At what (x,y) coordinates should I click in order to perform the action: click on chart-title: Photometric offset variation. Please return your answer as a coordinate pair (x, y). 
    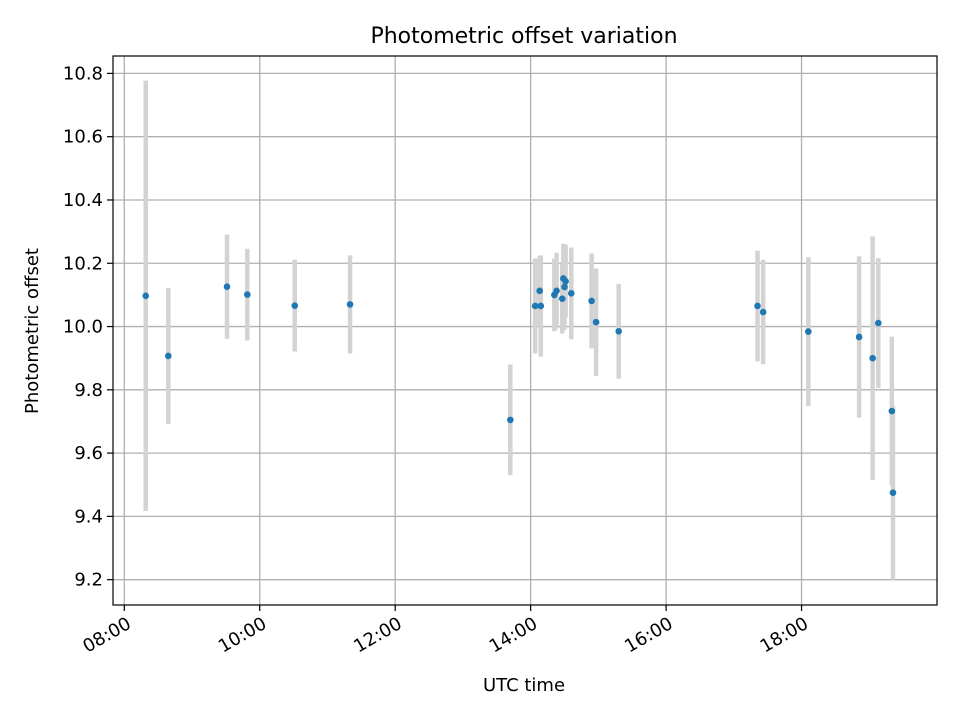
    Looking at the image, I should click on (523, 36).